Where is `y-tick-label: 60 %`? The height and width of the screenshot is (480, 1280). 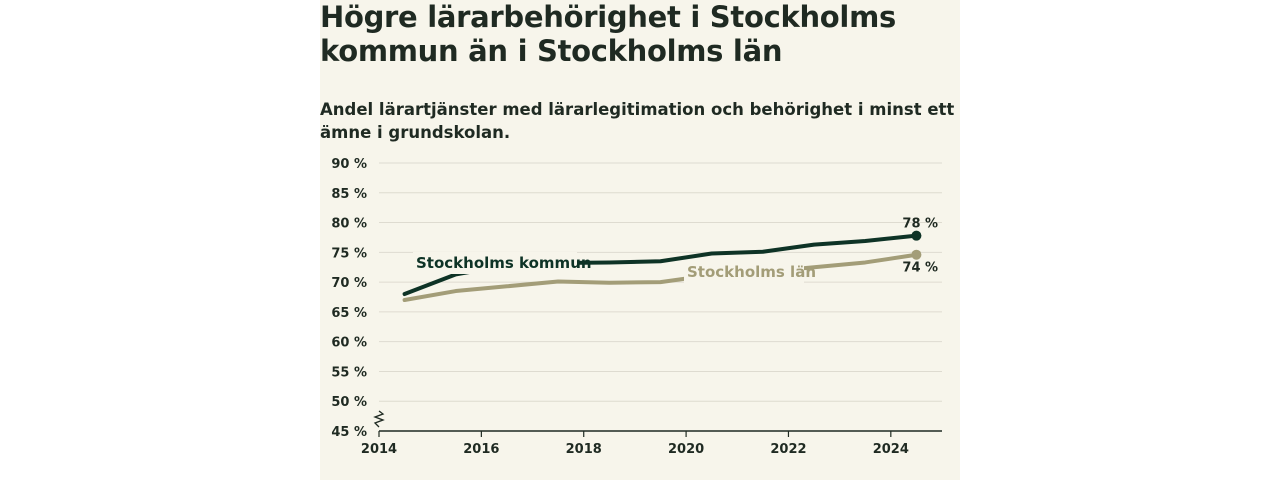
y-tick-label: 60 % is located at coordinates (349, 343).